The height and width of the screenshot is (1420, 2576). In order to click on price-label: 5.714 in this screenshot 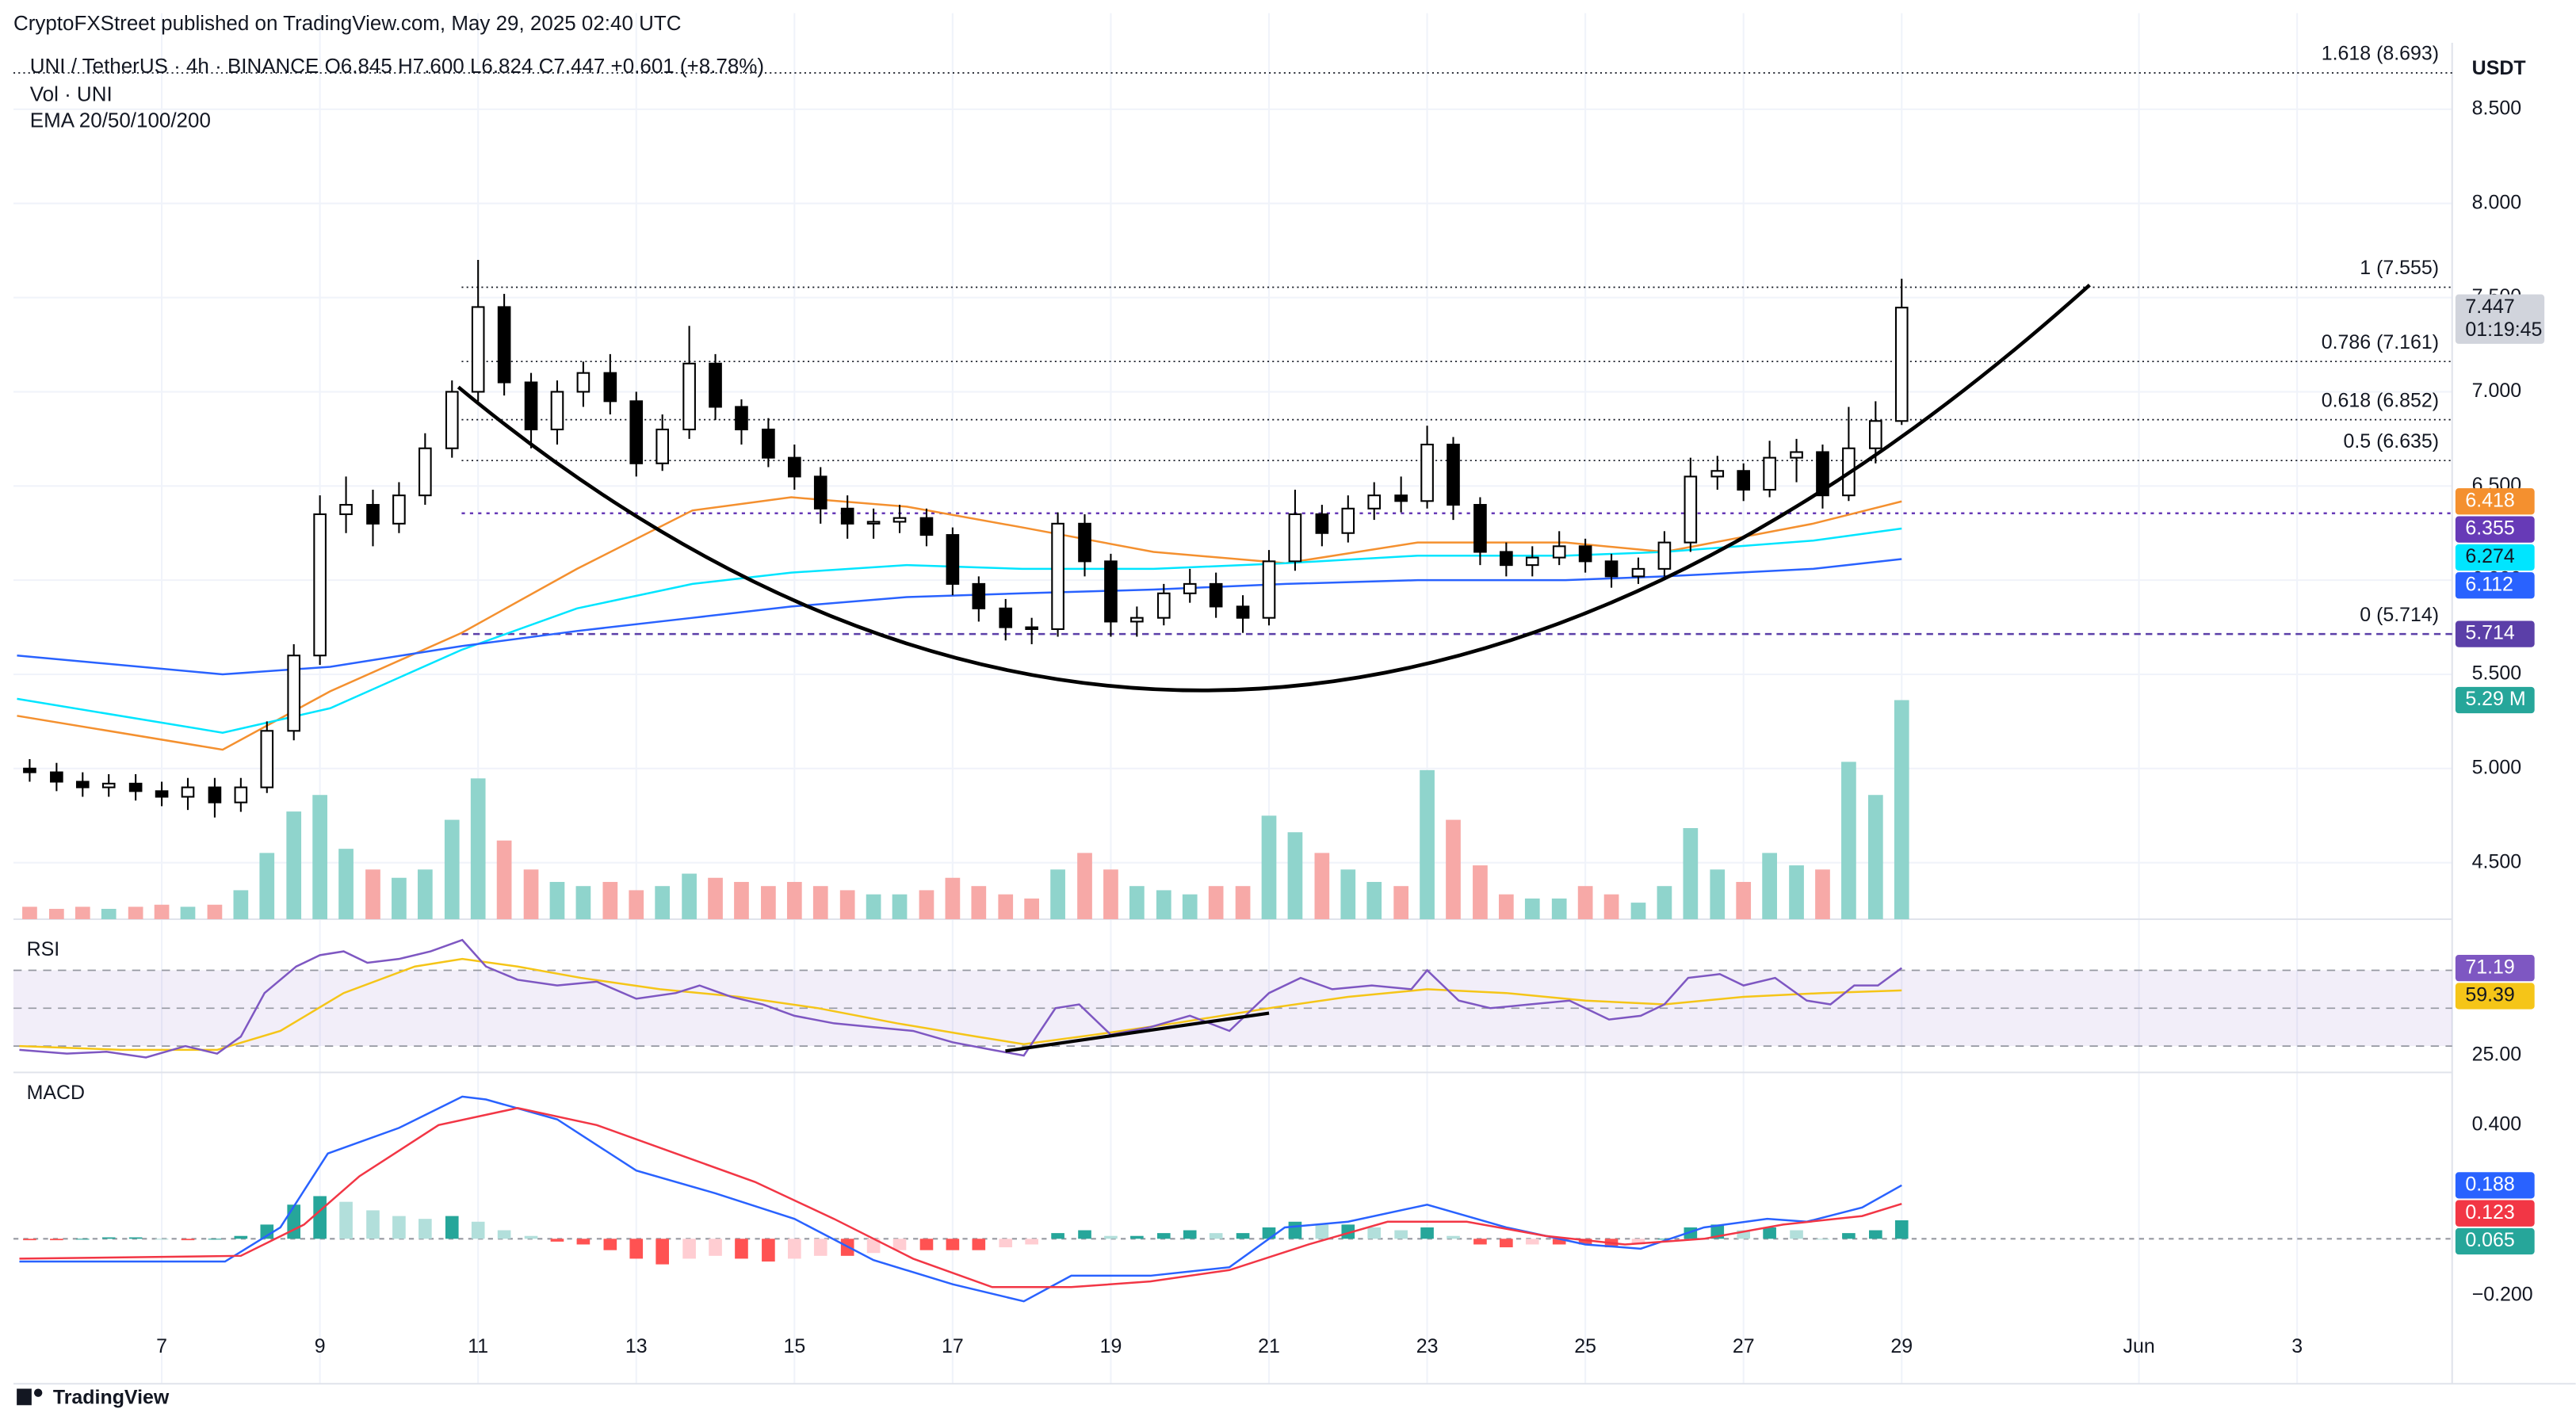, I will do `click(2490, 633)`.